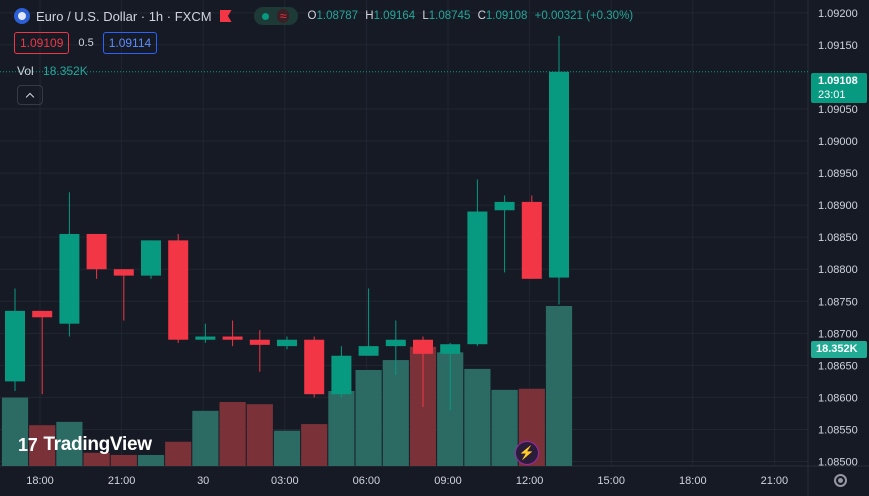 This screenshot has height=496, width=869. Describe the element at coordinates (449, 16) in the screenshot. I see `low-value: 1.08745` at that location.